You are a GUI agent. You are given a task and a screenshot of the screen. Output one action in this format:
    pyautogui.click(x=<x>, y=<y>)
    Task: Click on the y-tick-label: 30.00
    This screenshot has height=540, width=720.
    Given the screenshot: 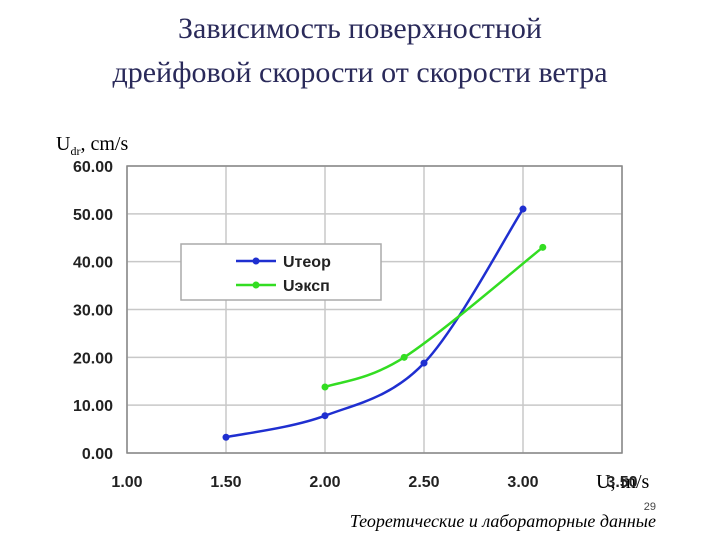 What is the action you would take?
    pyautogui.click(x=93, y=311)
    